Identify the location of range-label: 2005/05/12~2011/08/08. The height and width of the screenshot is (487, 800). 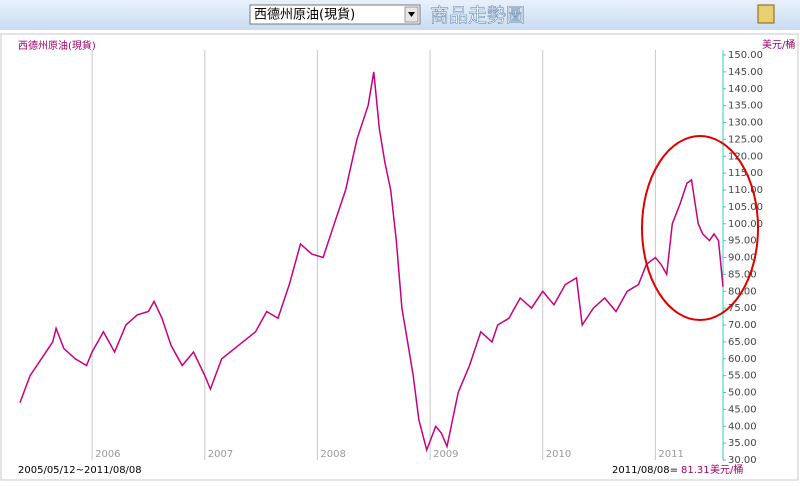
(80, 470).